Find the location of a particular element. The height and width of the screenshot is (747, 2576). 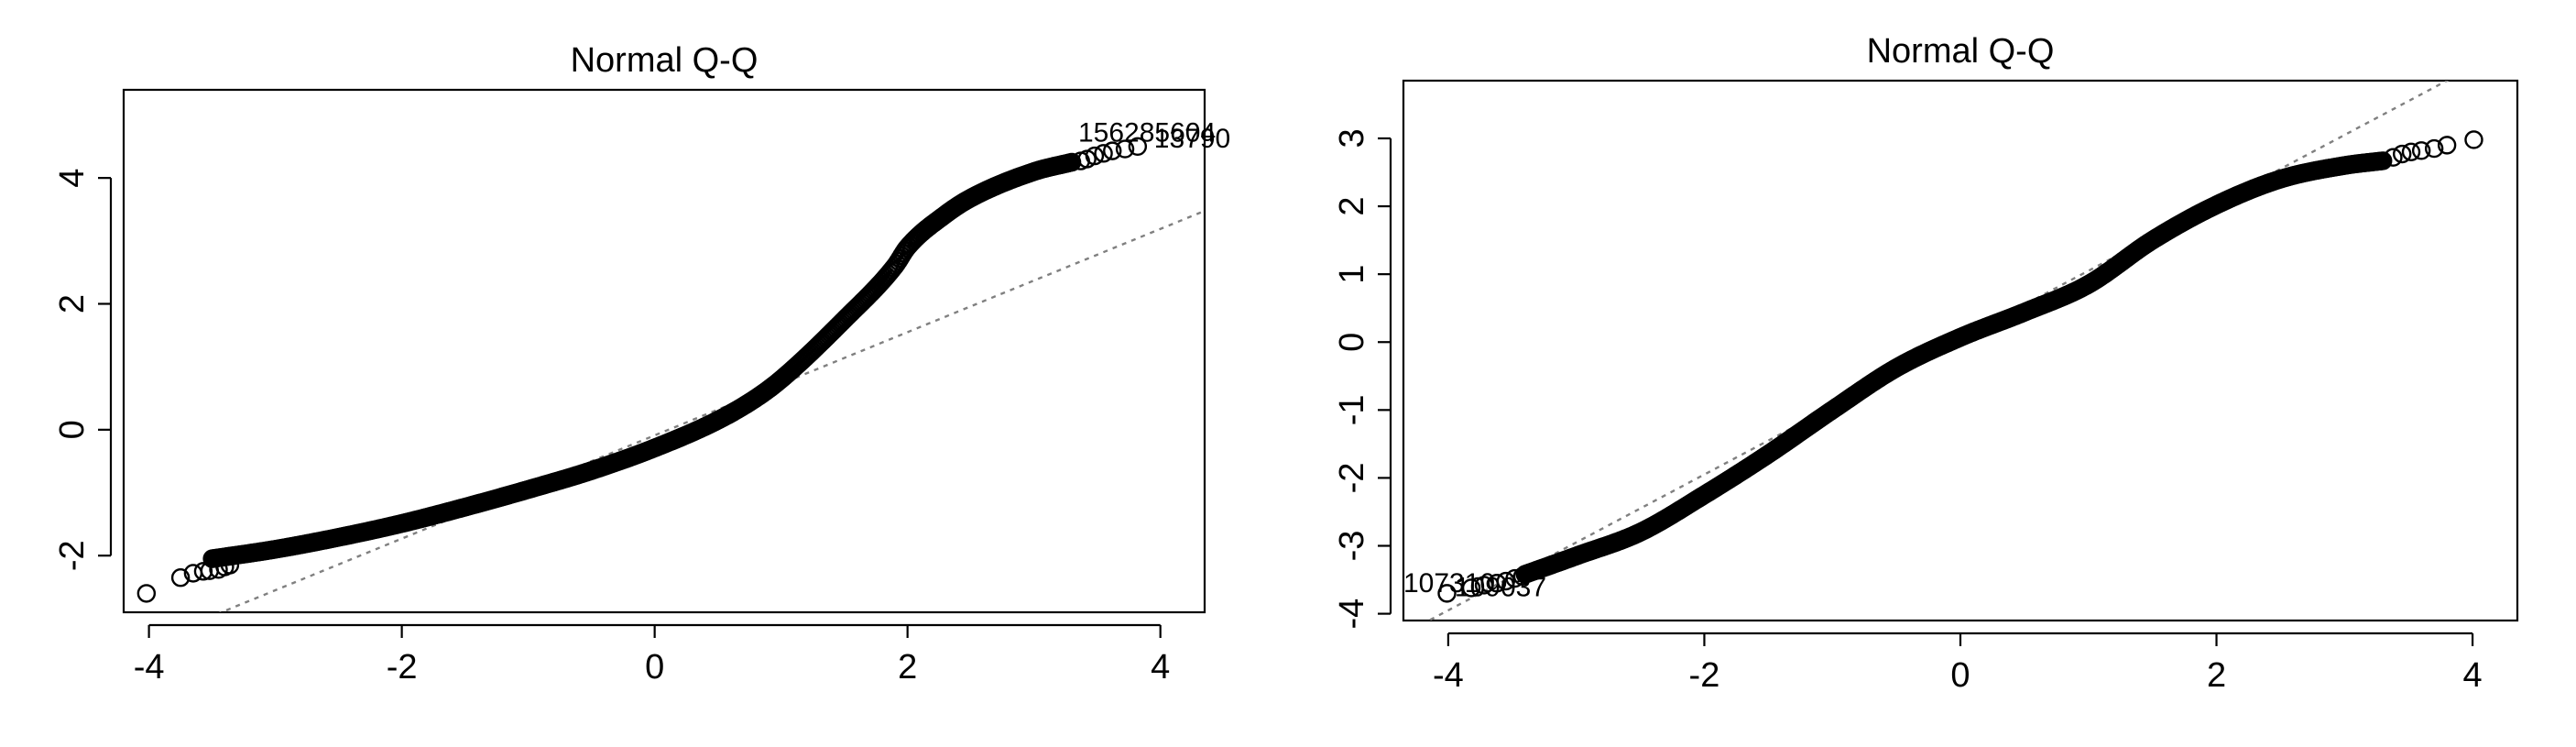

y-tick-label: -4 is located at coordinates (1352, 614).